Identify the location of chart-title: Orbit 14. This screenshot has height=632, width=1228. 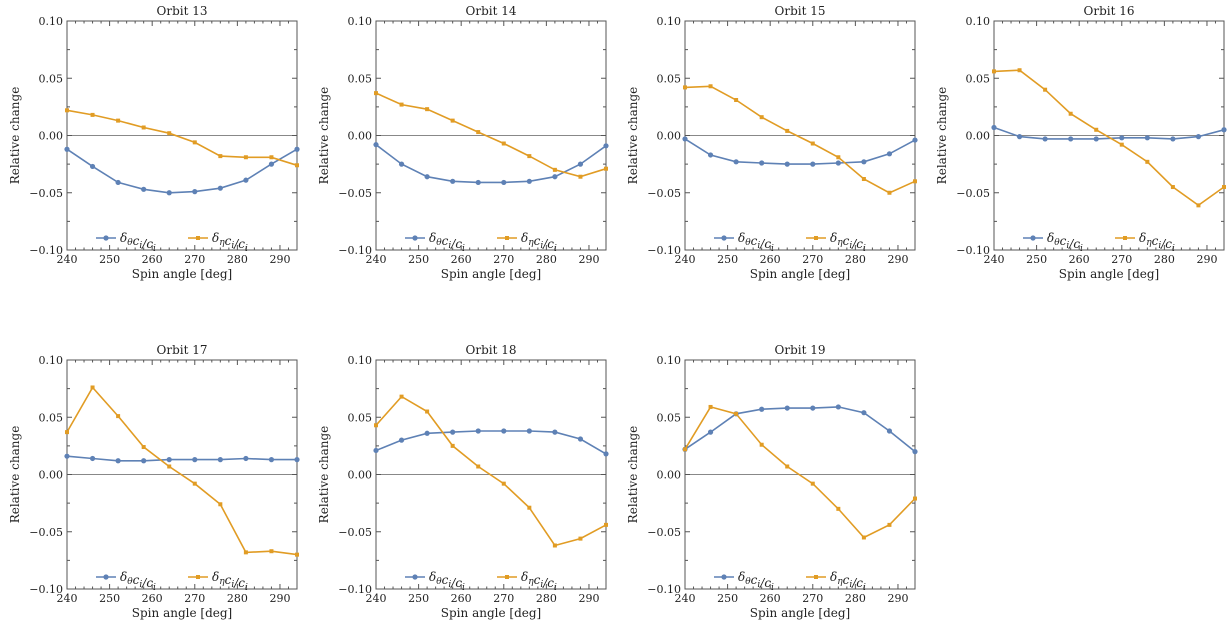
(491, 11).